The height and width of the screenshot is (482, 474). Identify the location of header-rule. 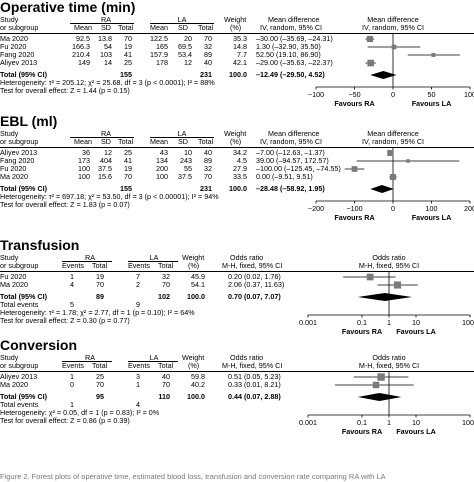
(237, 271).